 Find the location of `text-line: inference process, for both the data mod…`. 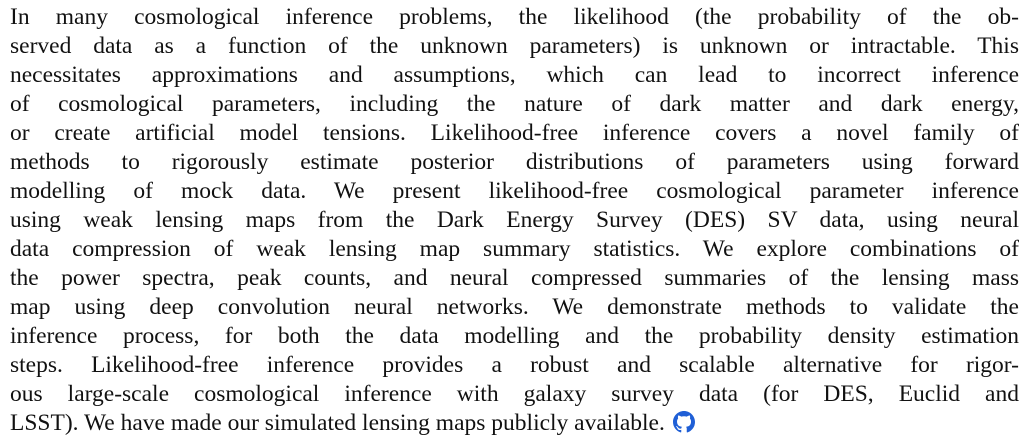

text-line: inference process, for both the data mod… is located at coordinates (514, 336).